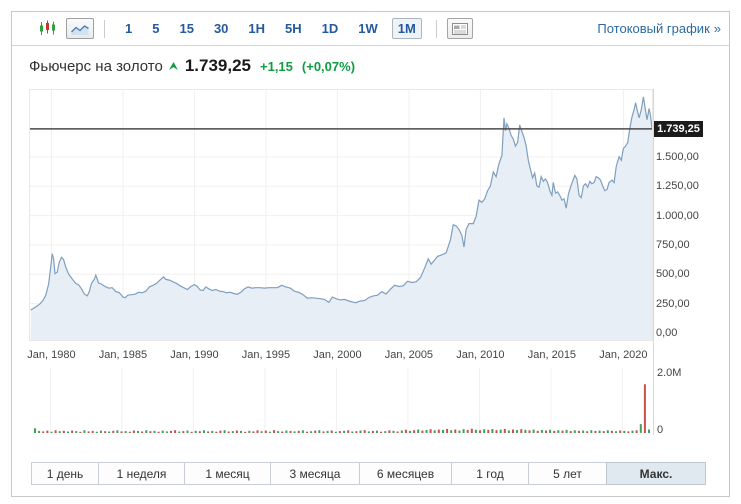  What do you see at coordinates (656, 473) in the screenshot?
I see `range-button-8: Макс.` at bounding box center [656, 473].